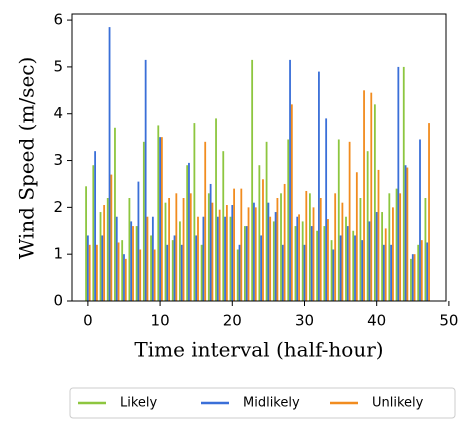 The image size is (474, 431). I want to click on y-tick-label: 3, so click(58, 160).